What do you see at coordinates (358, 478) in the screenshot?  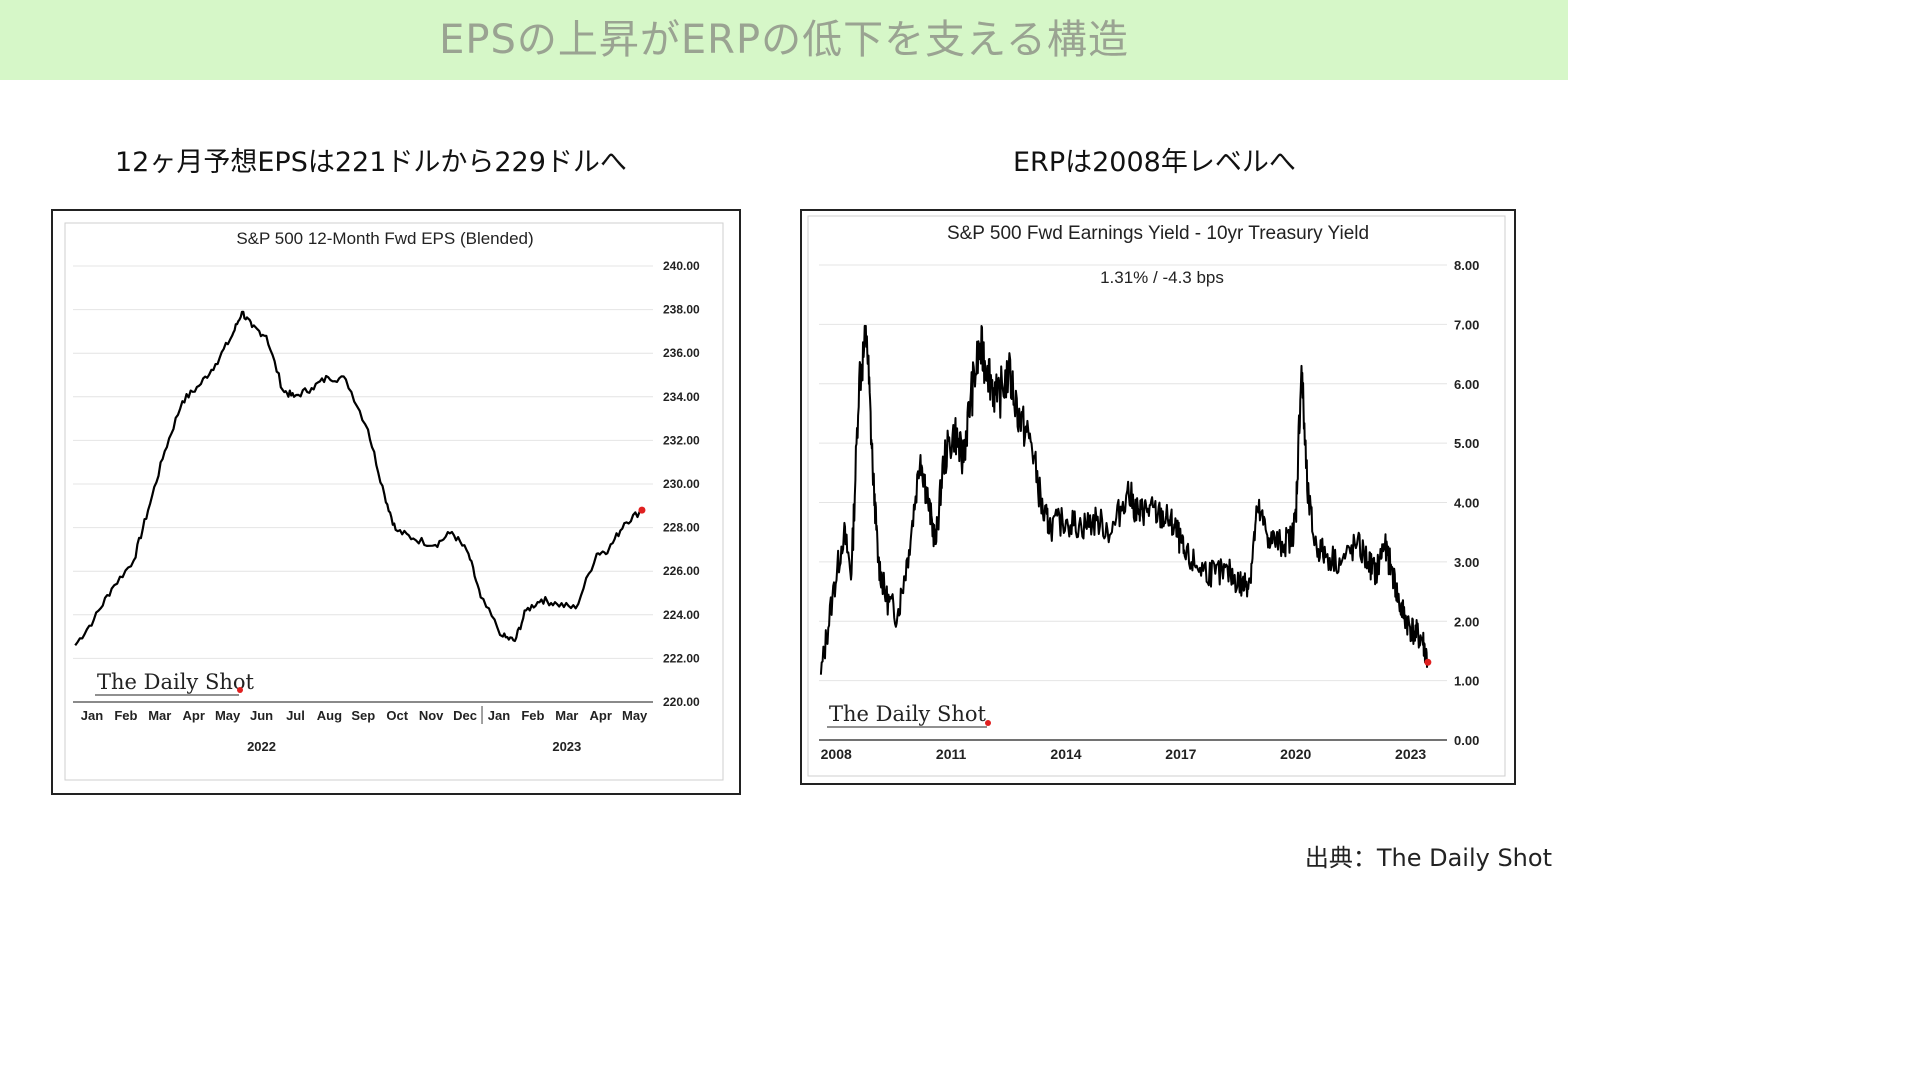 I see `eps-series-line` at bounding box center [358, 478].